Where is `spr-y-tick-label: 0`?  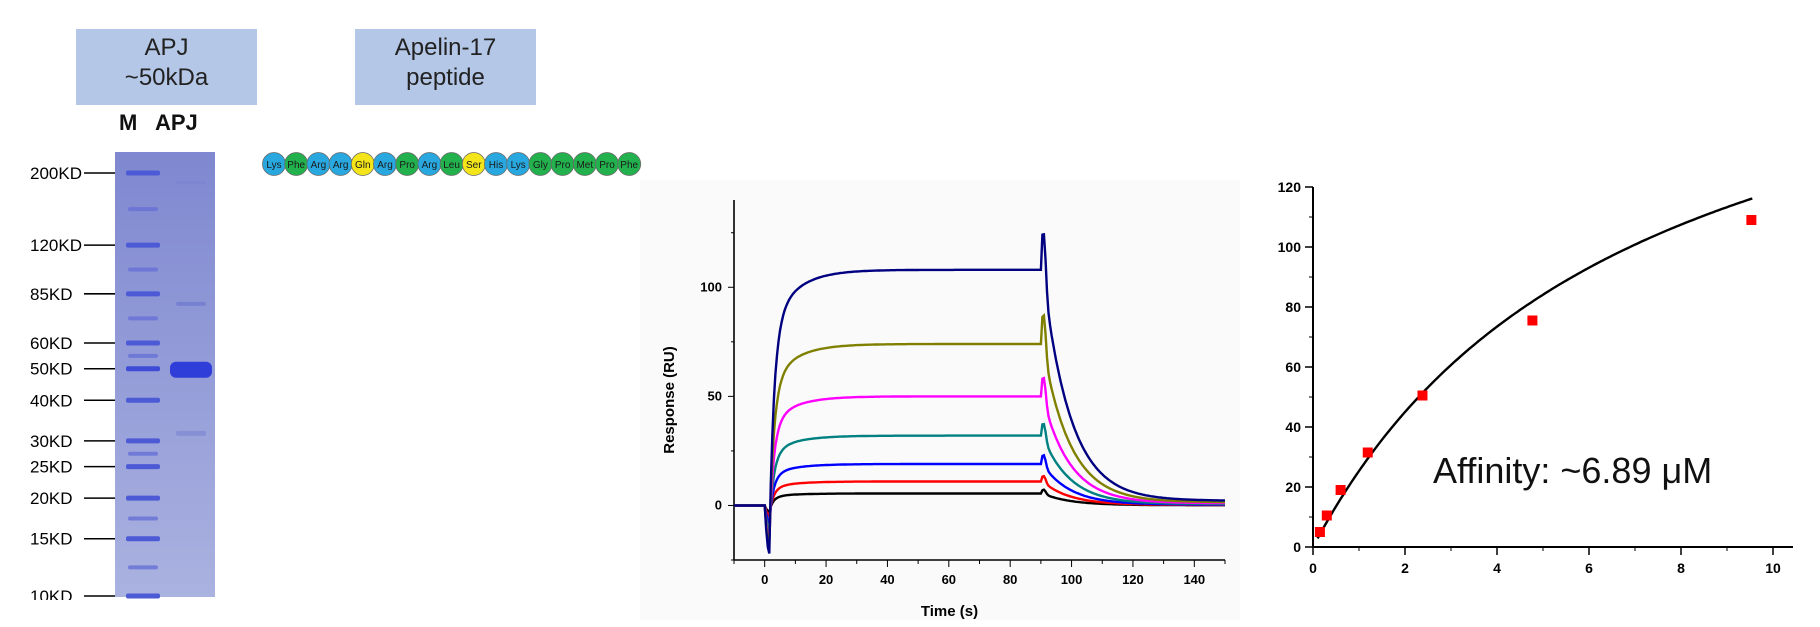
spr-y-tick-label: 0 is located at coordinates (718, 504).